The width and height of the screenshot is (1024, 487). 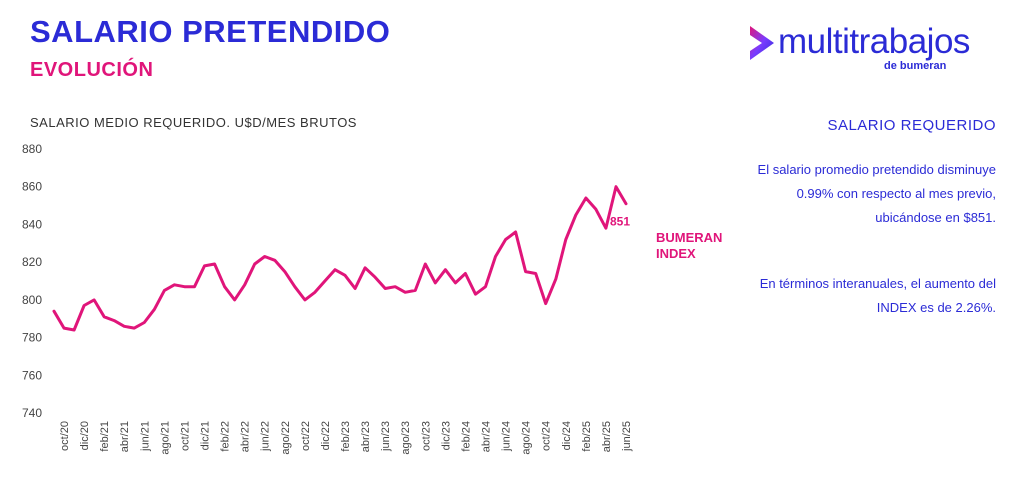 I want to click on side-heading: SALARIO REQUERIDO, so click(x=911, y=125).